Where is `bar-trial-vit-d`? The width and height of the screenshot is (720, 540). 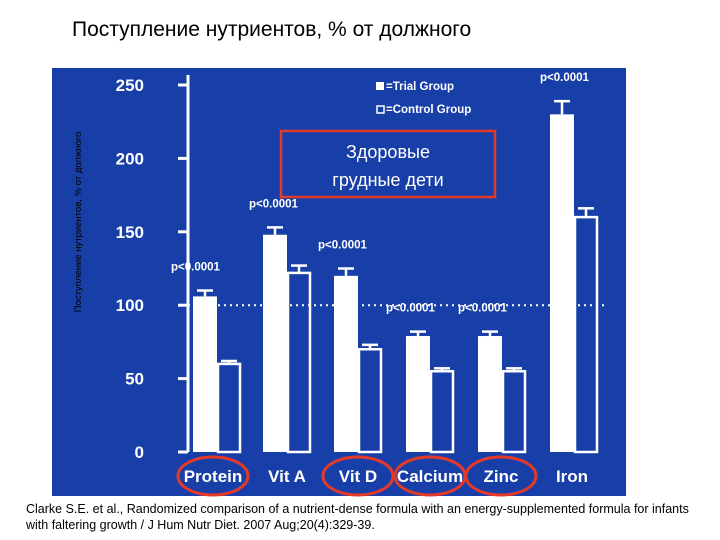 bar-trial-vit-d is located at coordinates (346, 363).